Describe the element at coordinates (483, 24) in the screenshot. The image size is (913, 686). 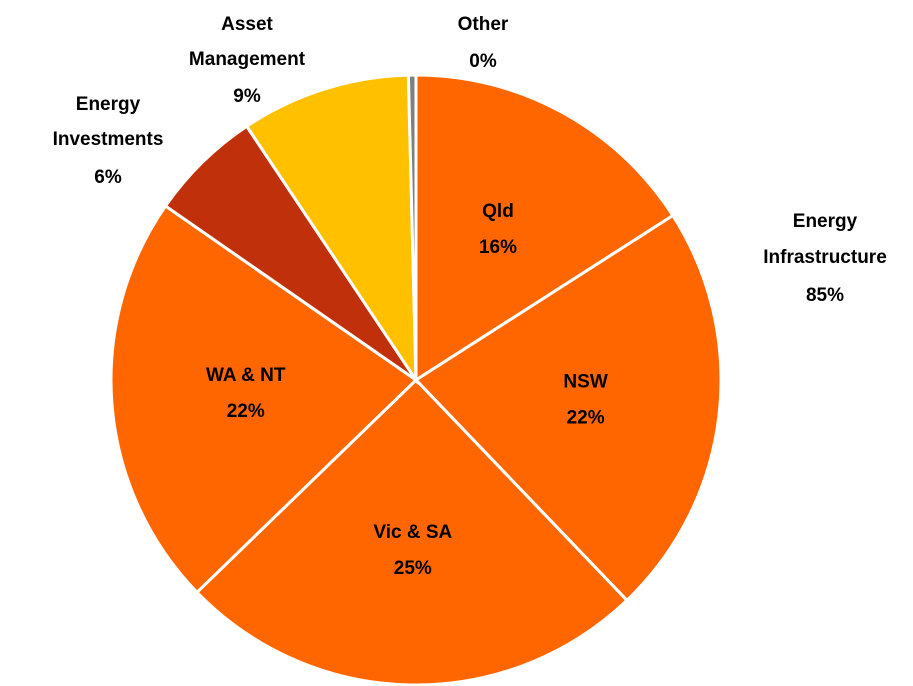
I see `slice-label: Other` at that location.